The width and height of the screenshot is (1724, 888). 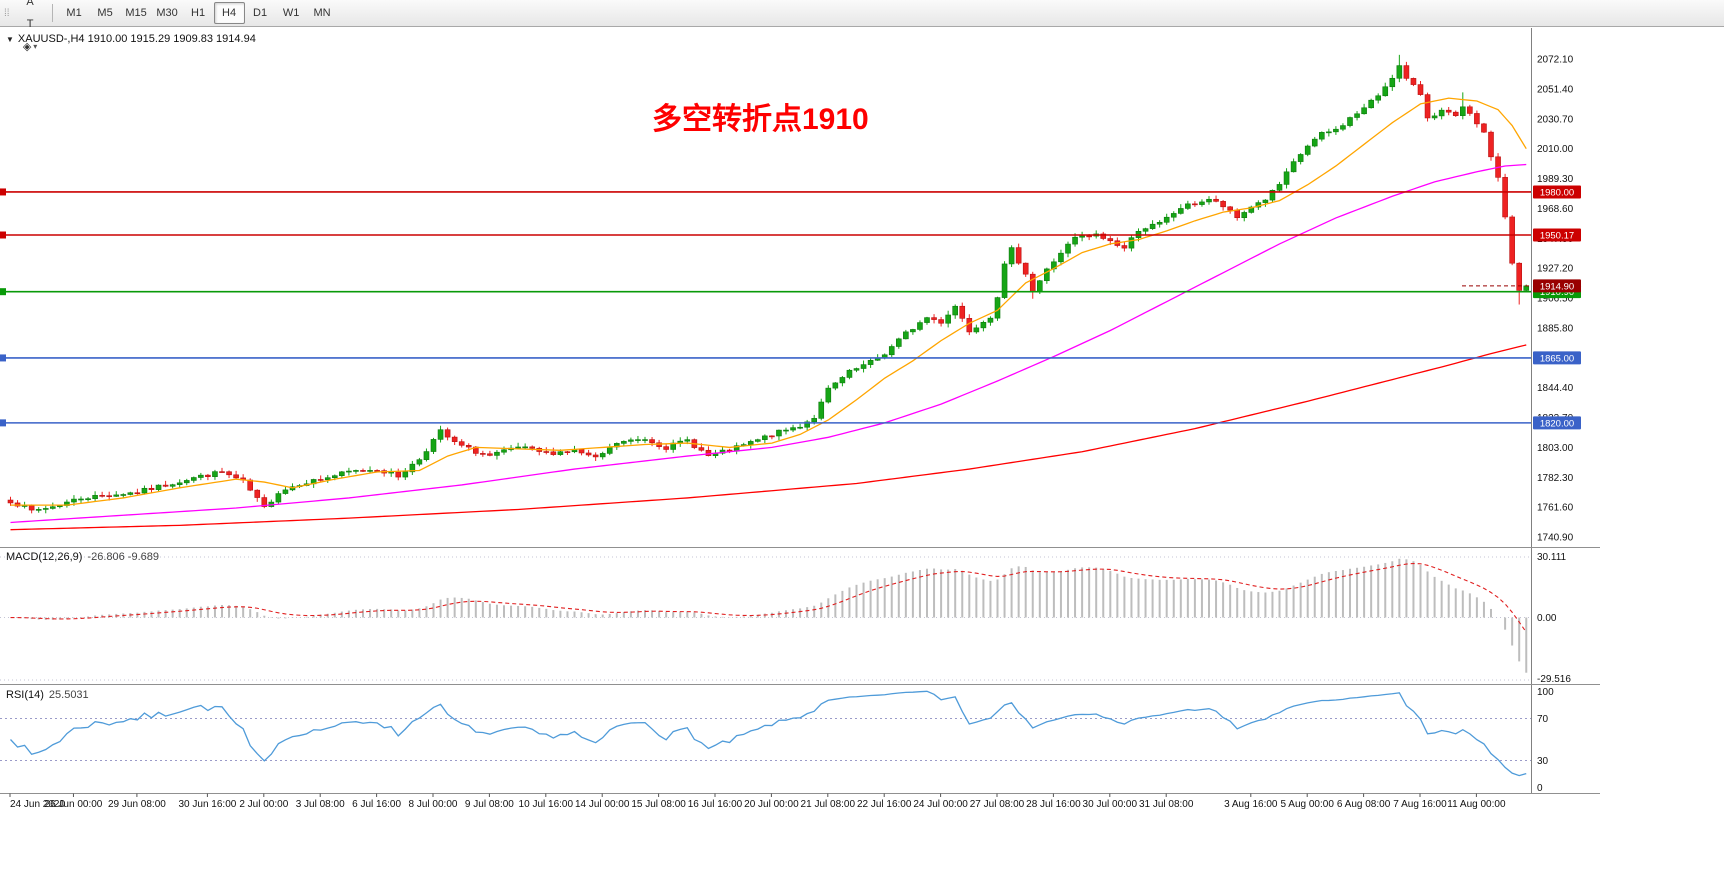 What do you see at coordinates (30, 46) in the screenshot?
I see `shapes-icon: ◈ ▾` at bounding box center [30, 46].